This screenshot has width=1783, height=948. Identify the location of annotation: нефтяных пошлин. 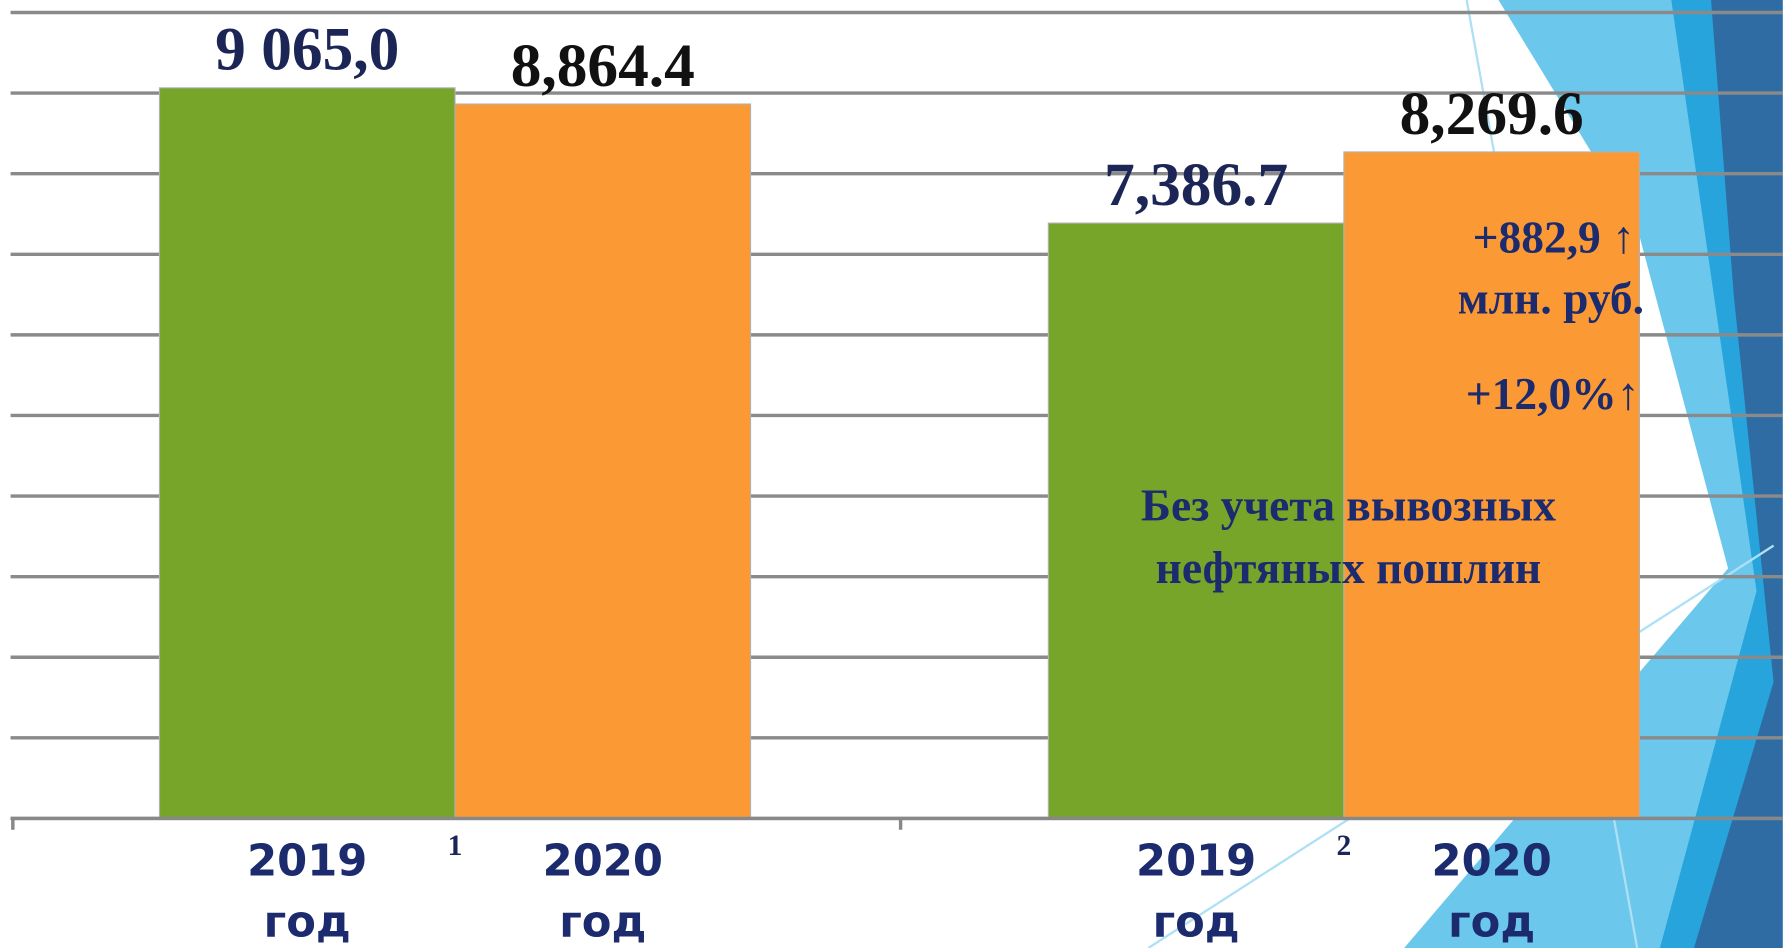
(1349, 567).